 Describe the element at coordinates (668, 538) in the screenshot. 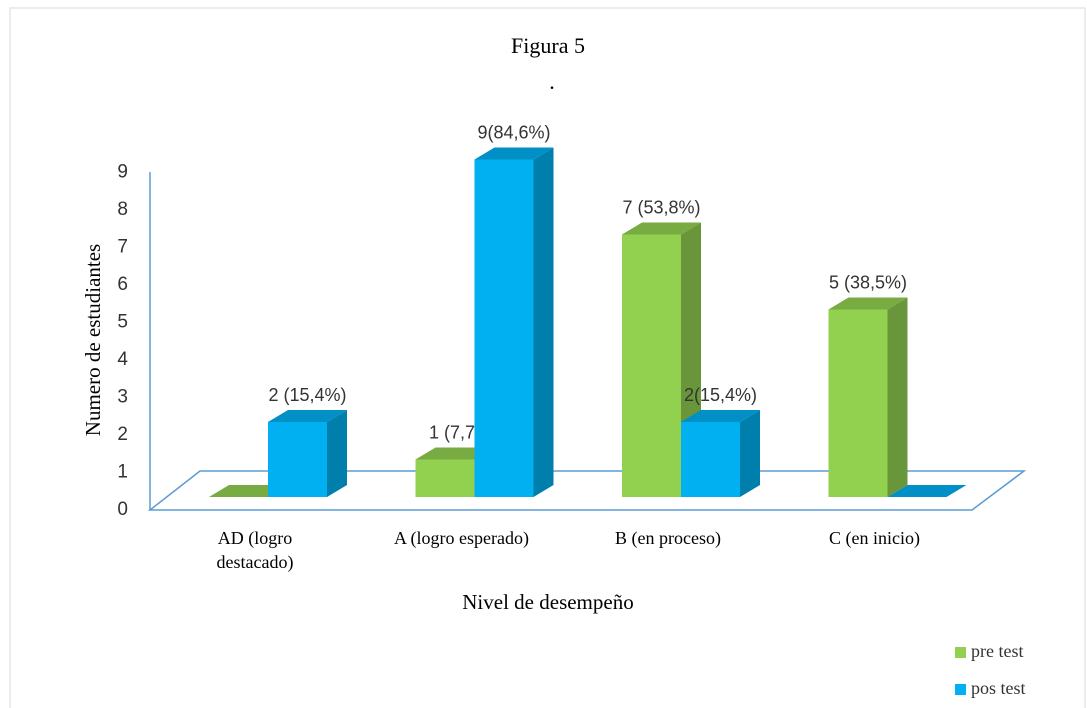

I see `x-tick-label: B (en proceso)` at that location.